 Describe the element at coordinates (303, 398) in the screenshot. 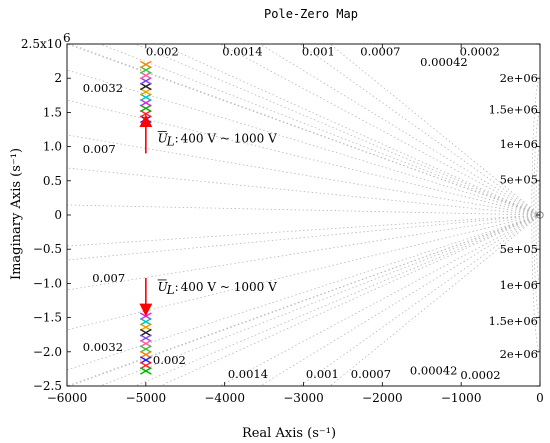

I see `x-tick-label: −3000` at that location.